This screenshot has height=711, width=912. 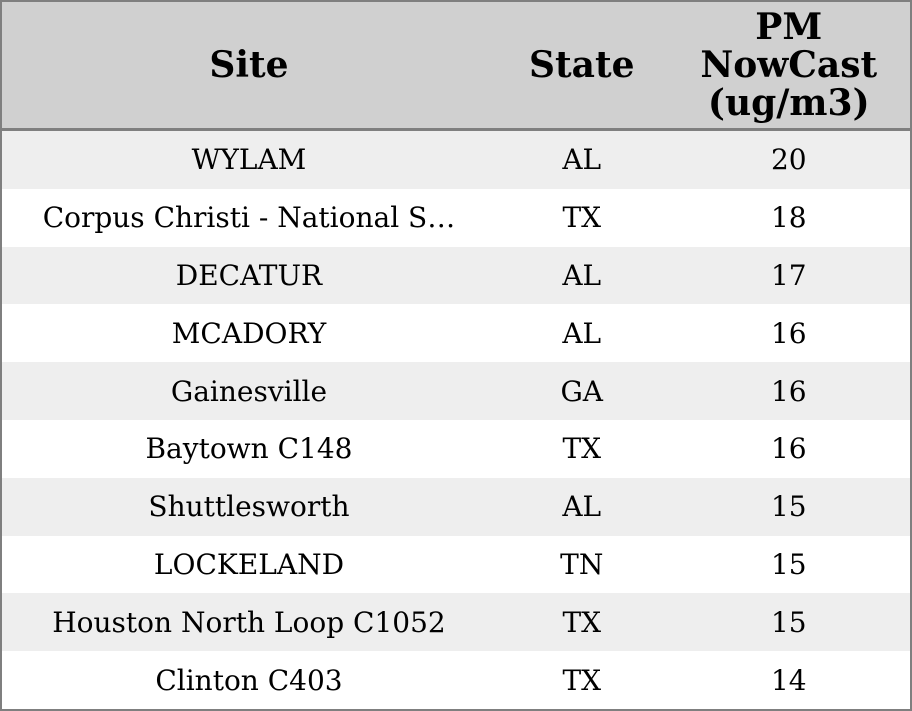 What do you see at coordinates (456, 622) in the screenshot?
I see `table-row: Houston North Loop C1052 TX 15` at bounding box center [456, 622].